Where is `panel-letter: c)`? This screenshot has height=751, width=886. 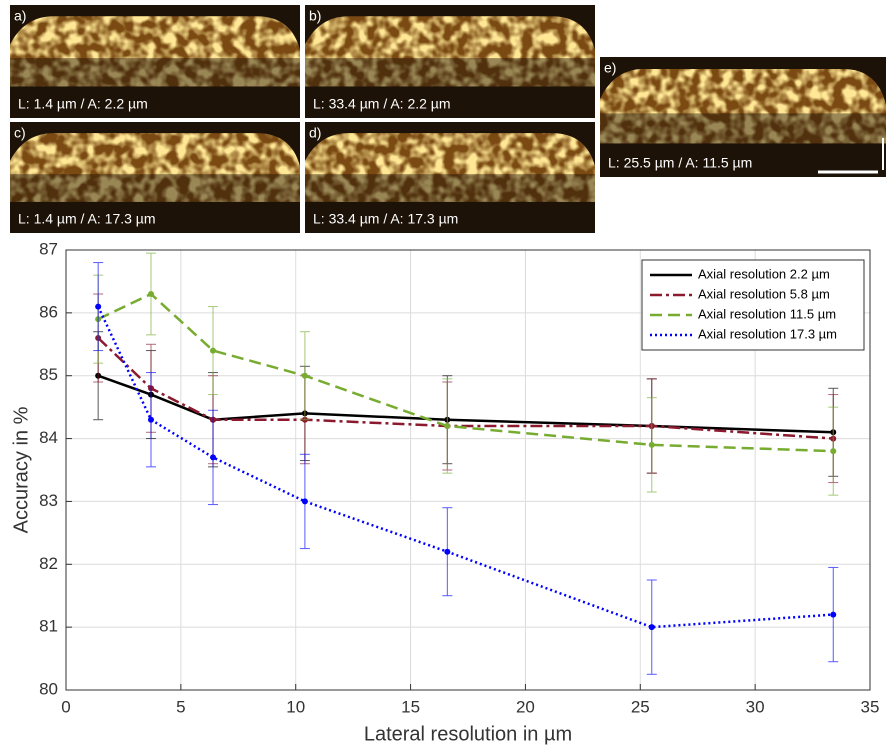 panel-letter: c) is located at coordinates (20, 133).